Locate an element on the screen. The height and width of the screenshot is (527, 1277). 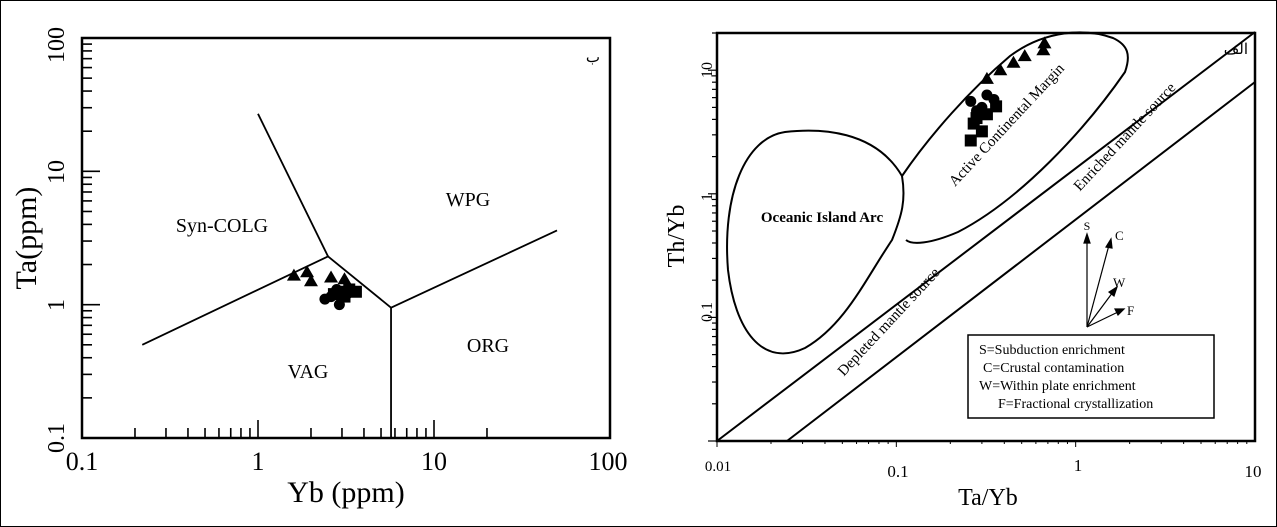
legend-item-subduction: S=Subduction enrichment is located at coordinates (1052, 350).